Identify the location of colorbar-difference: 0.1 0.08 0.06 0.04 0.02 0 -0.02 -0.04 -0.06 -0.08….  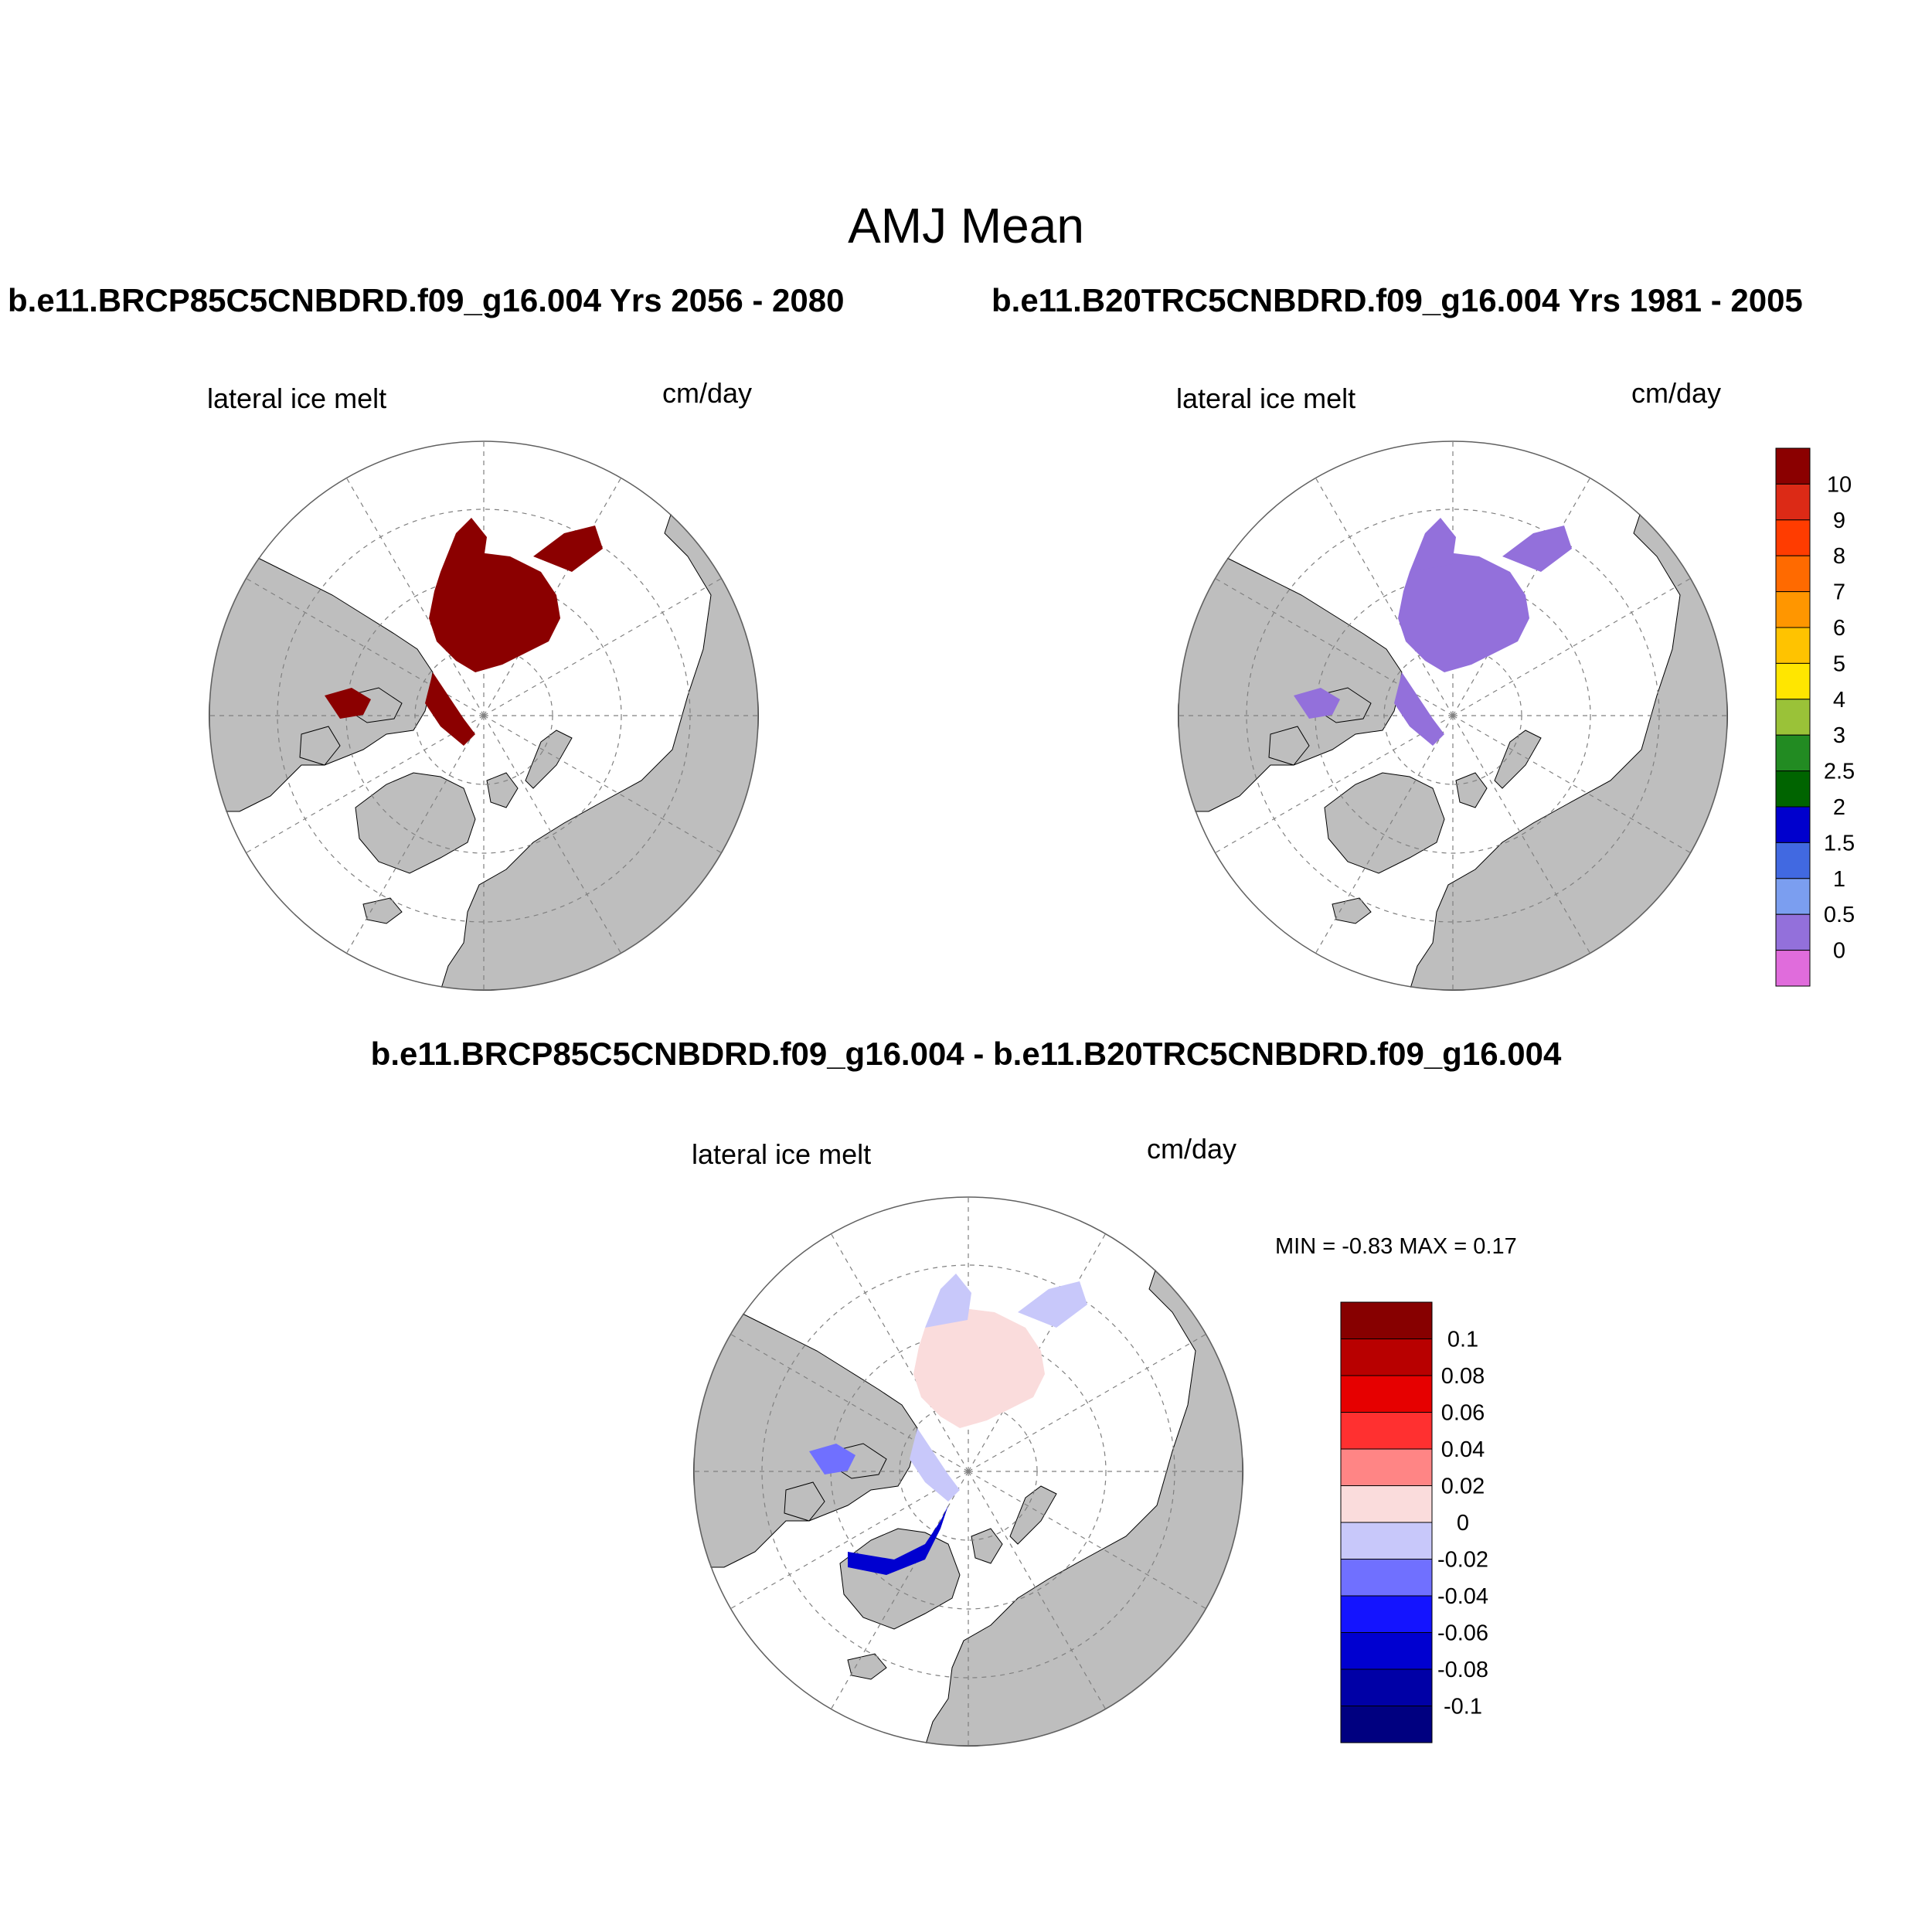
(1414, 1522).